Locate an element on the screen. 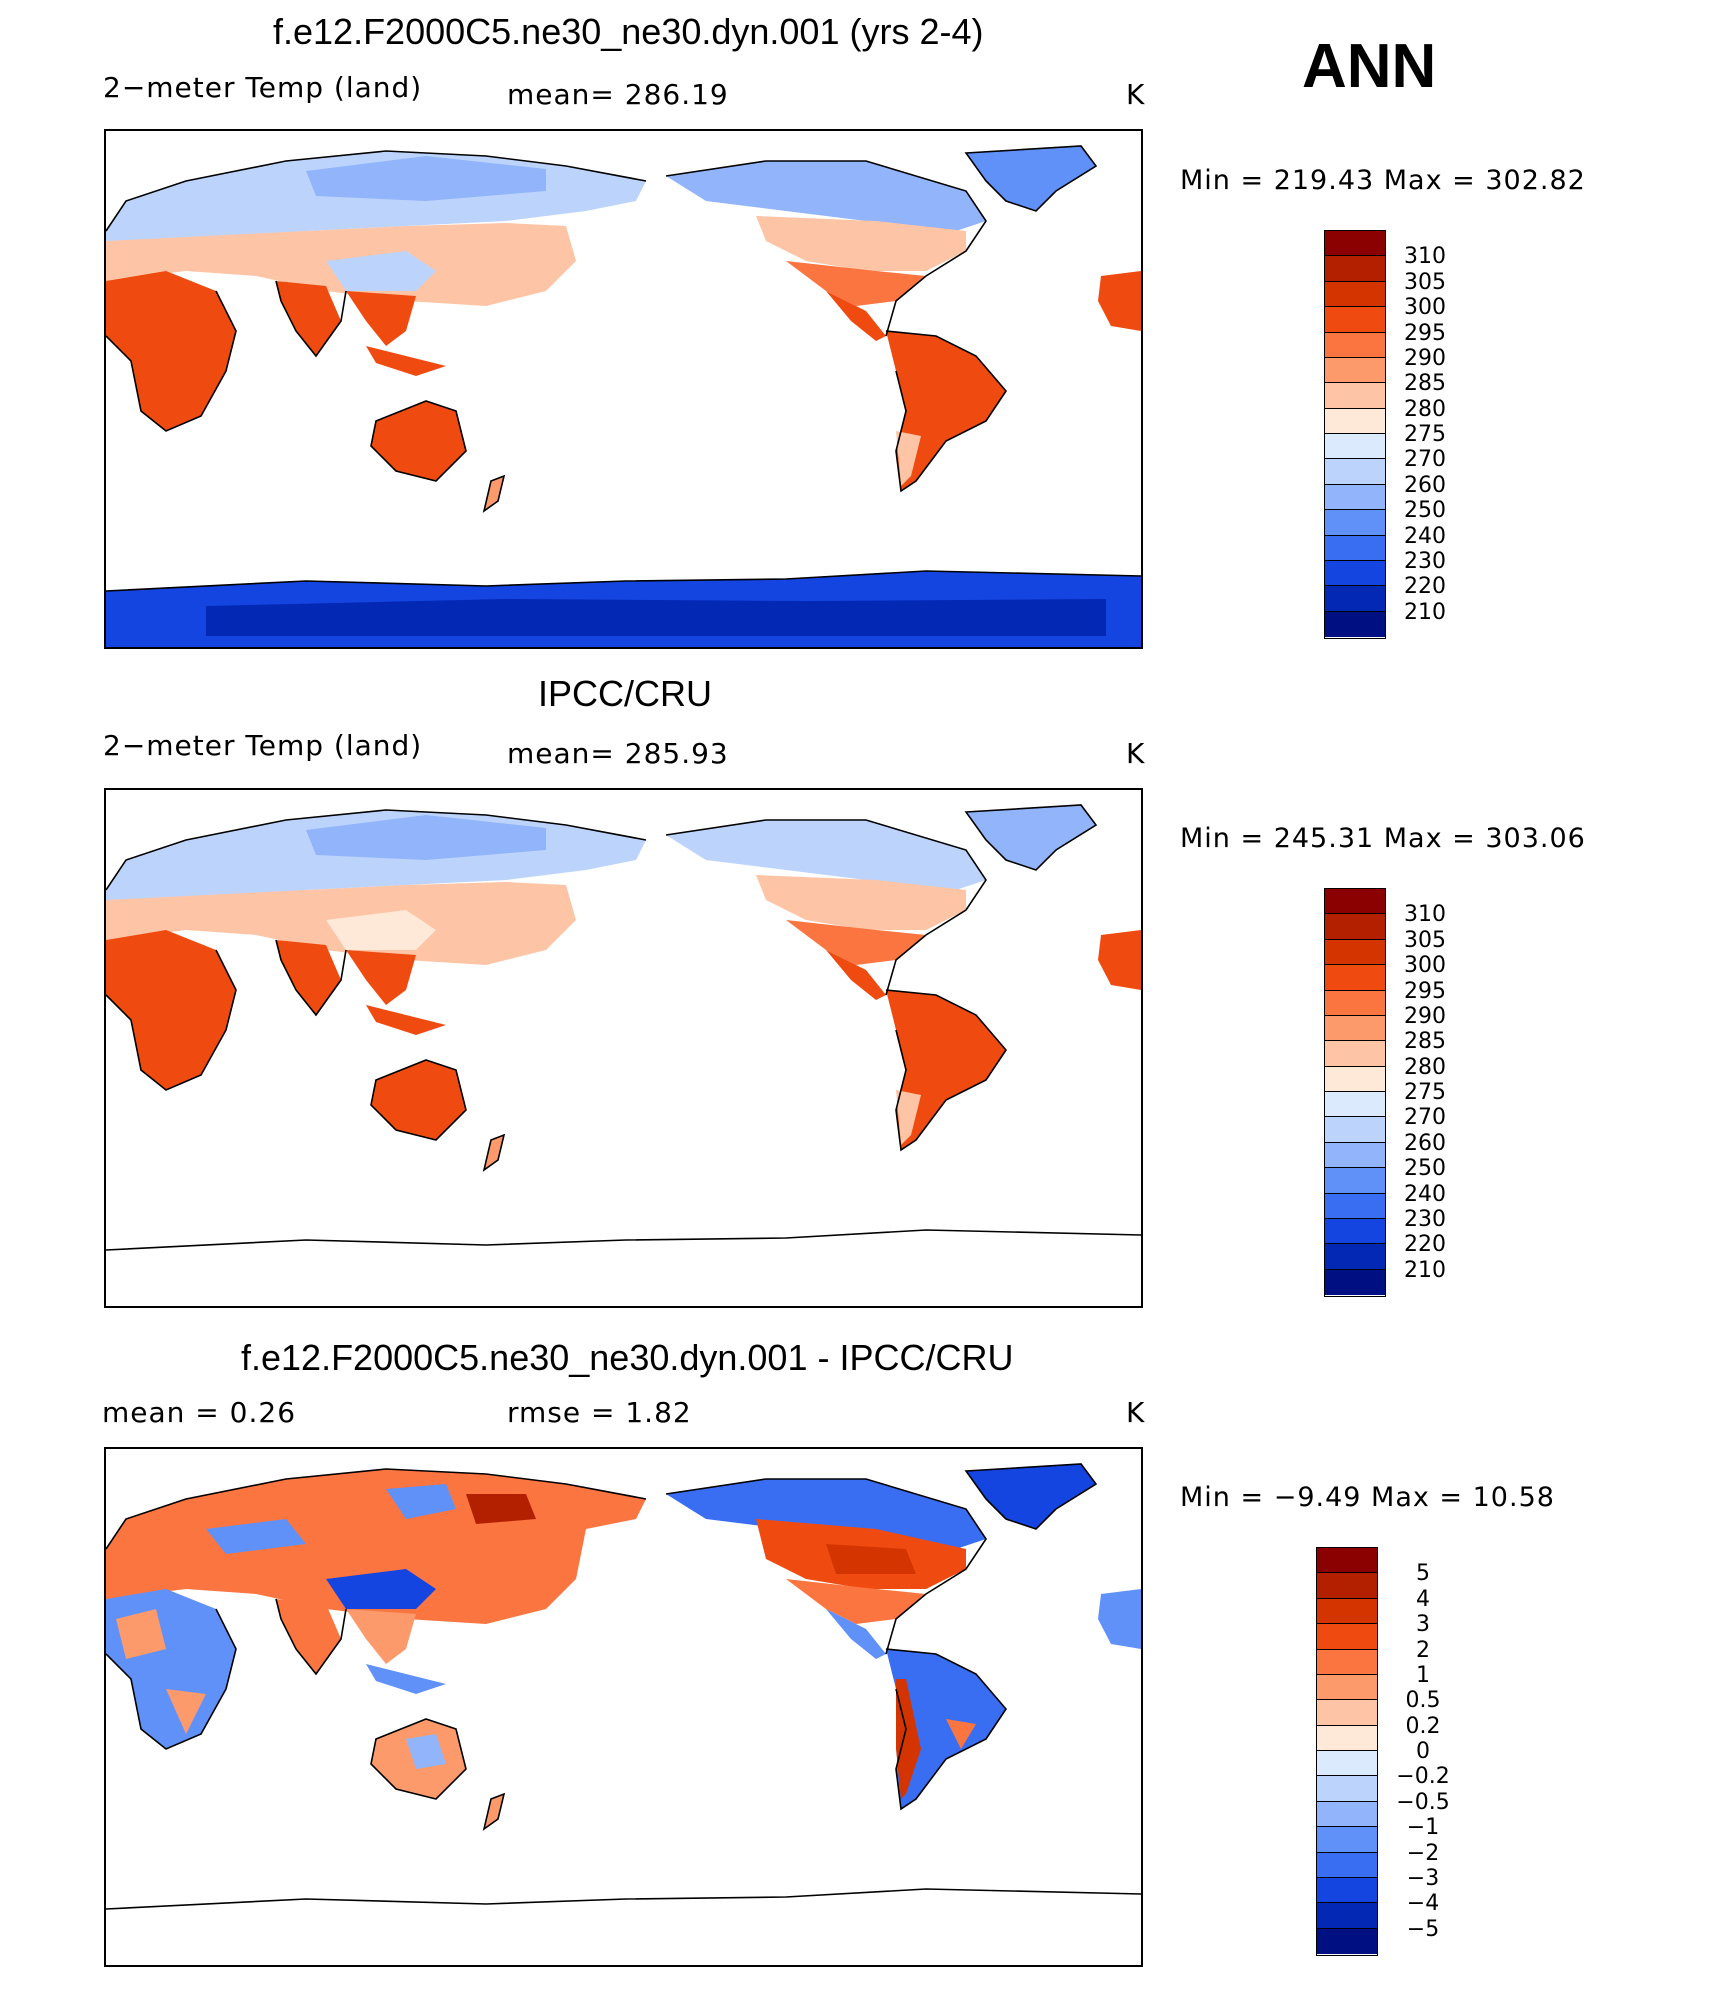 The height and width of the screenshot is (1991, 1710). panel-2-min-max: Min = 245.31 Max = 303.06 is located at coordinates (1383, 838).